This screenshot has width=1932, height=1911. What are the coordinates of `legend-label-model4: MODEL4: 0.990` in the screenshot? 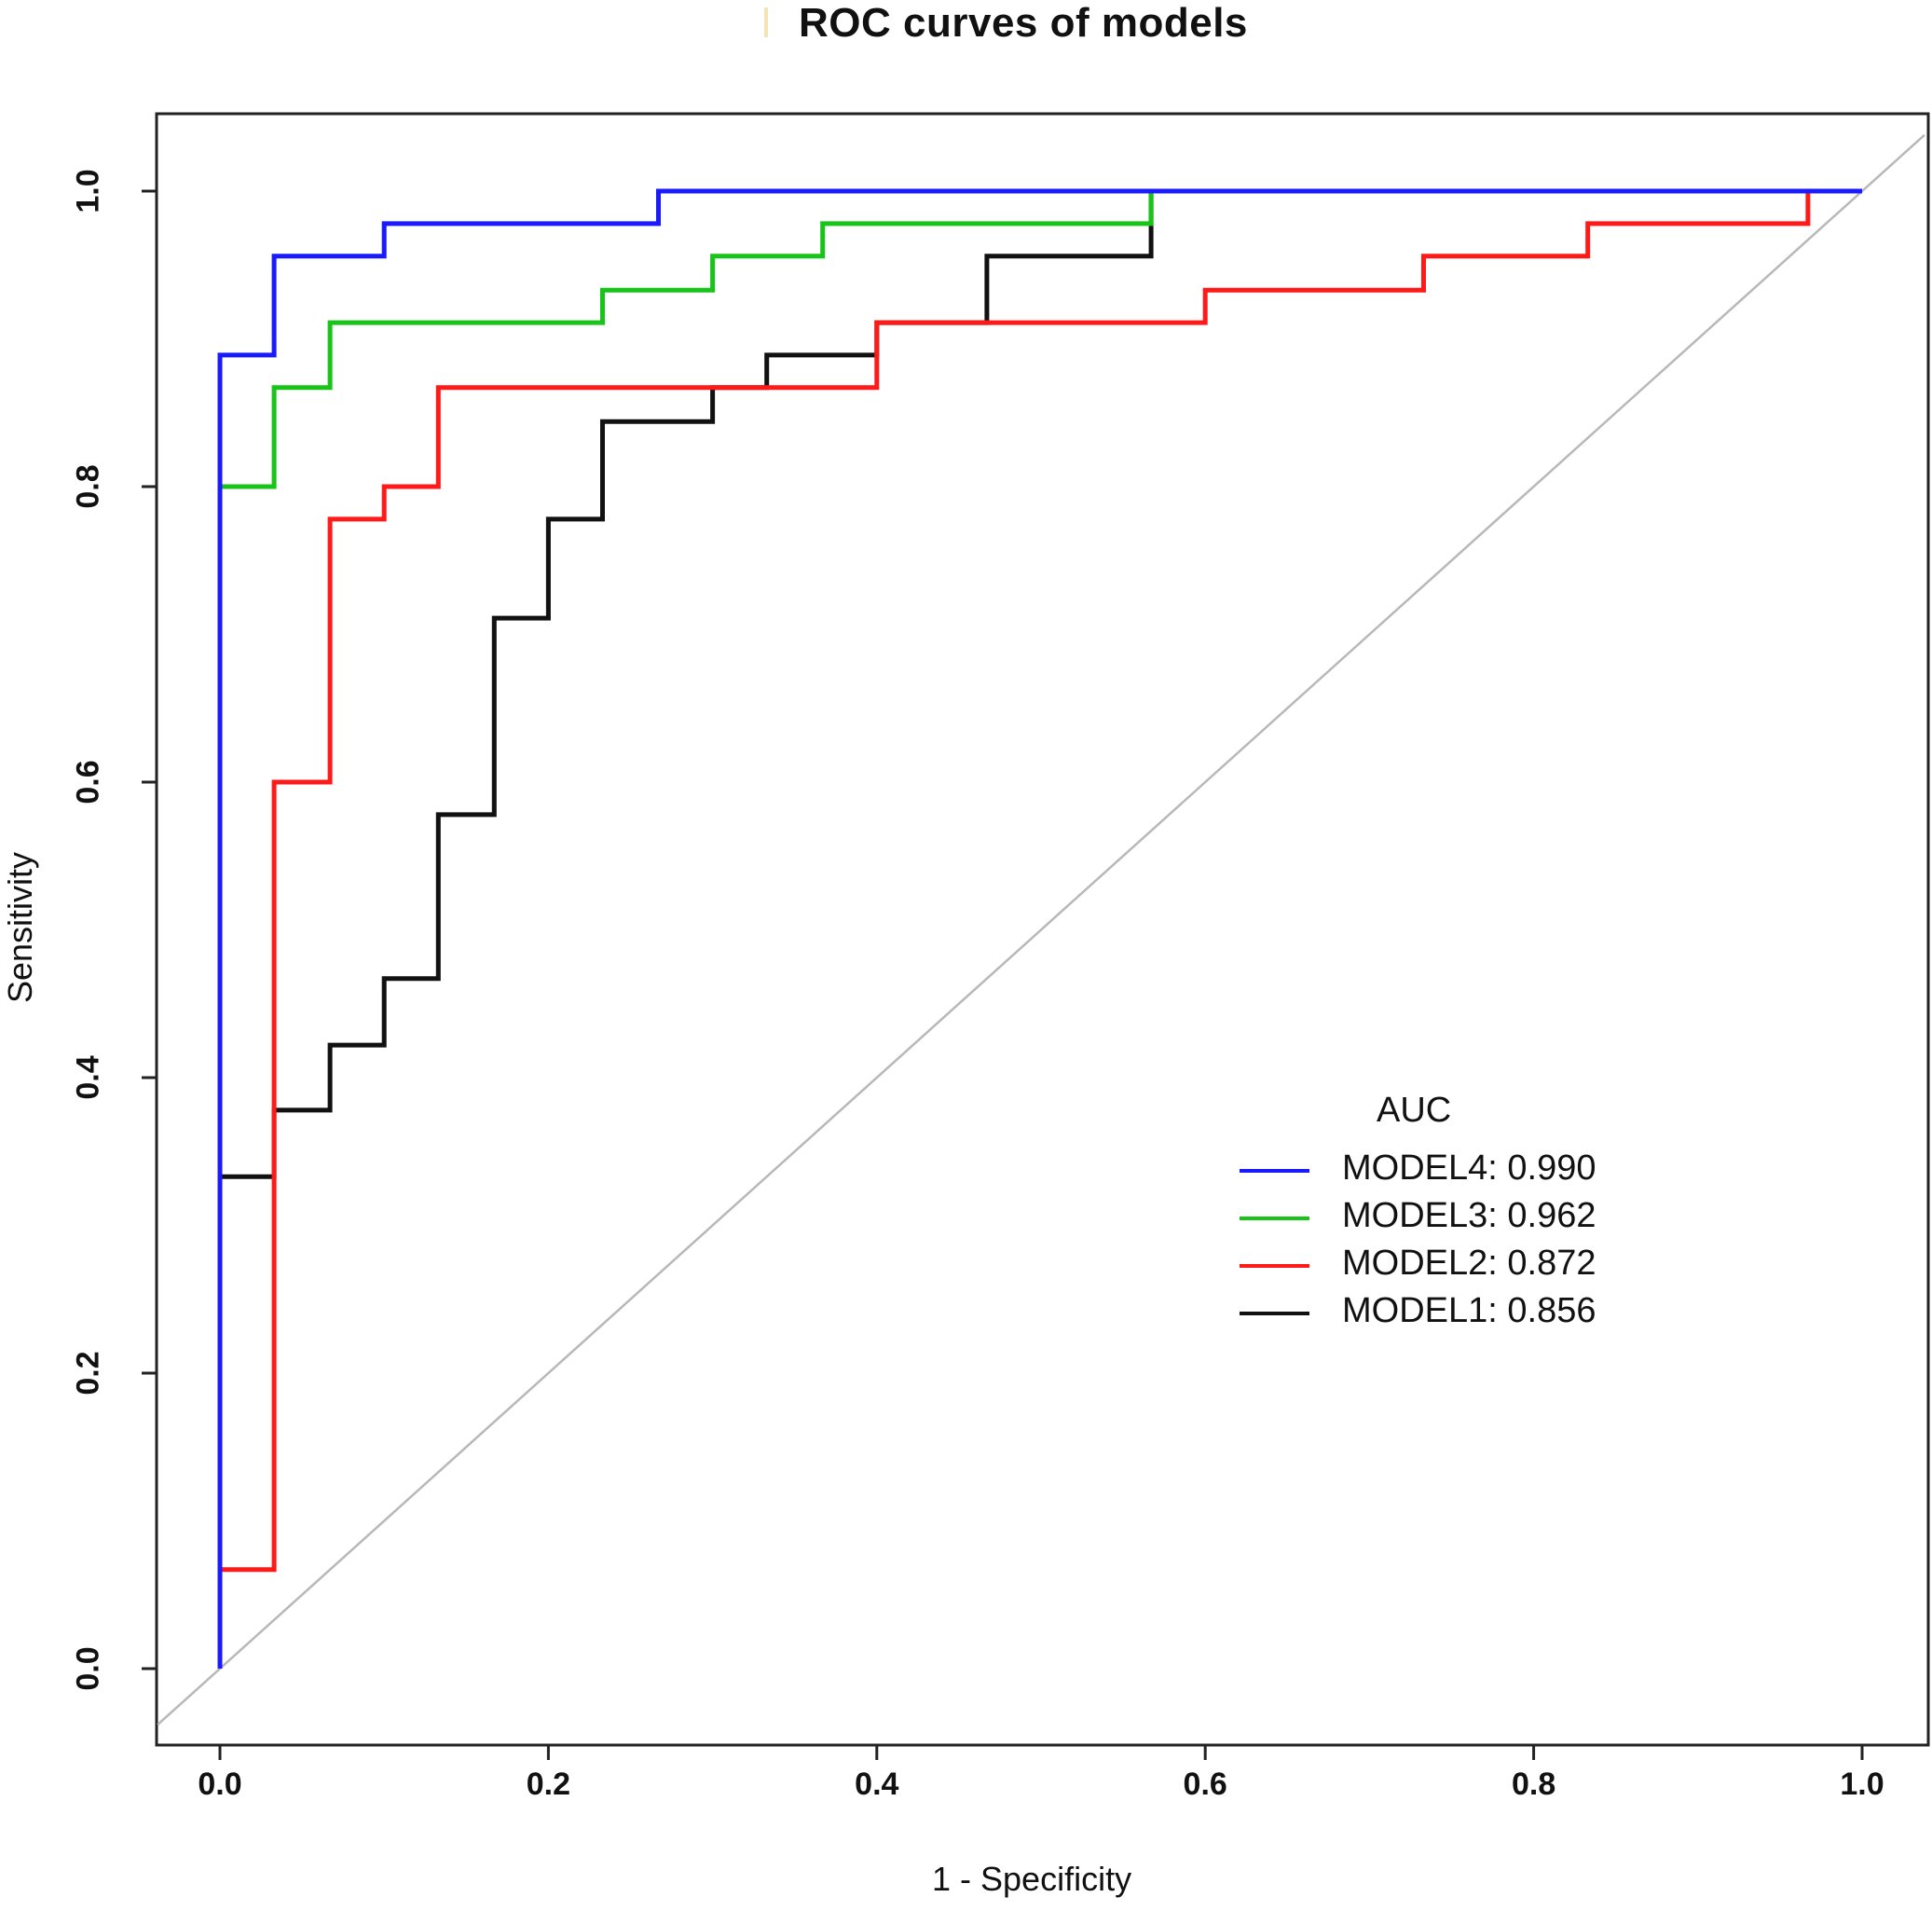 It's located at (1469, 1168).